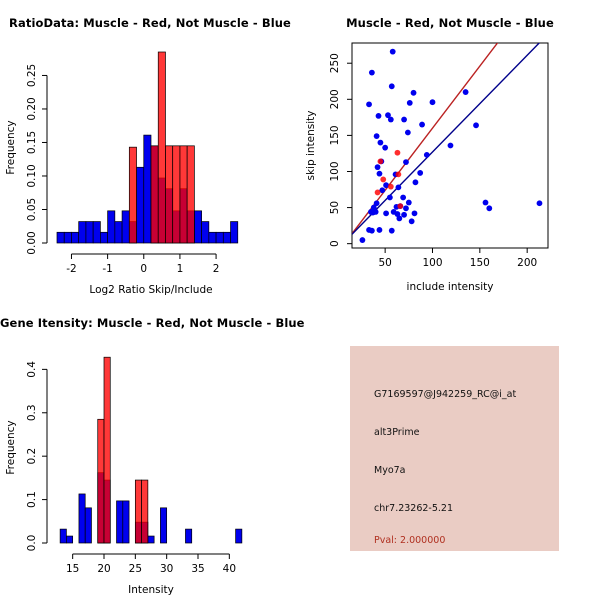  Describe the element at coordinates (72, 569) in the screenshot. I see `x-axis-tick-label: 15` at that location.